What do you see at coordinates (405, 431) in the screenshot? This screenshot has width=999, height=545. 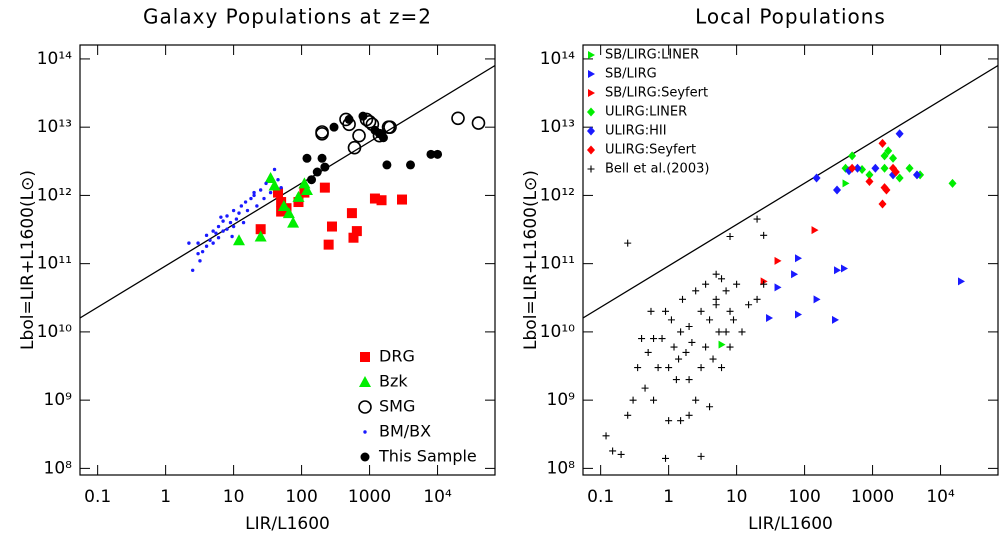 I see `legend-label: BM/BX` at bounding box center [405, 431].